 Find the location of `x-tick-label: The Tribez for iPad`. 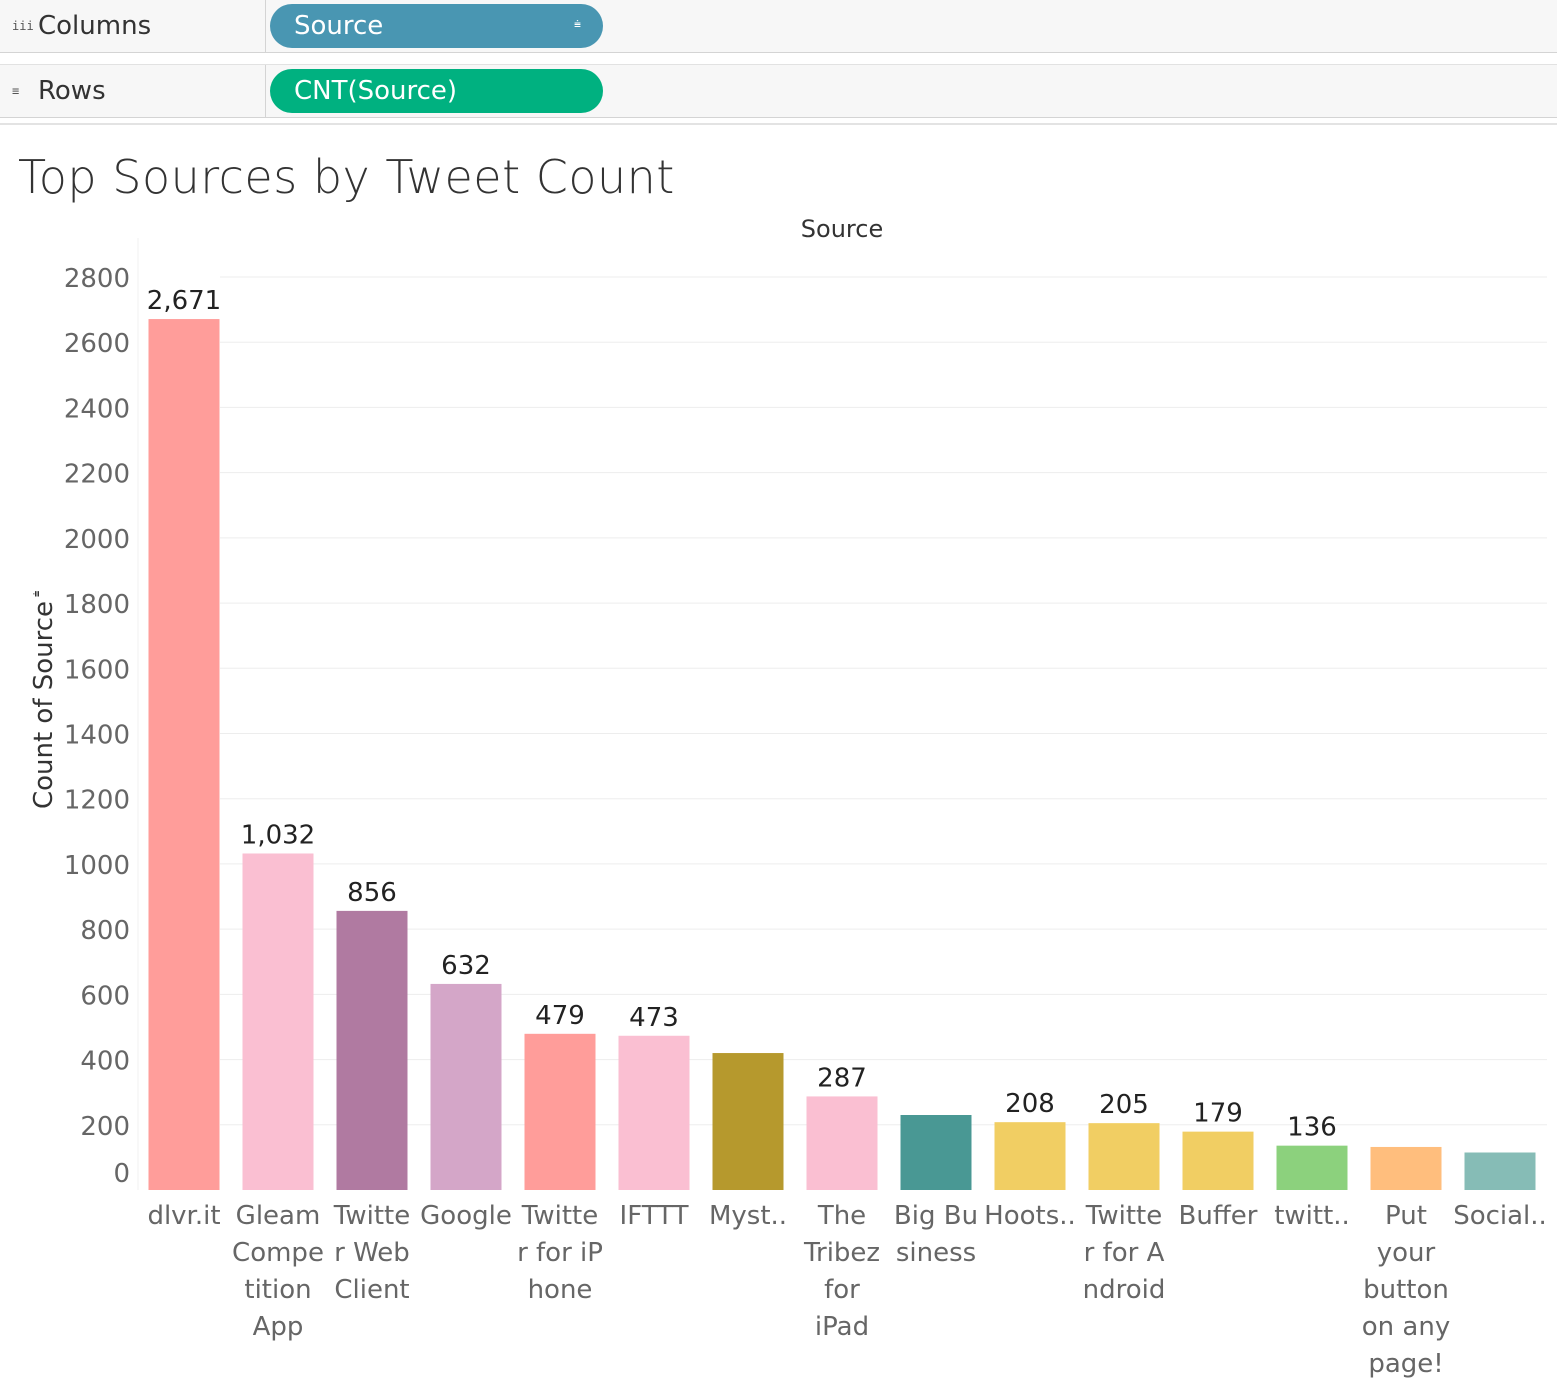

x-tick-label: The Tribez for iPad is located at coordinates (841, 1271).